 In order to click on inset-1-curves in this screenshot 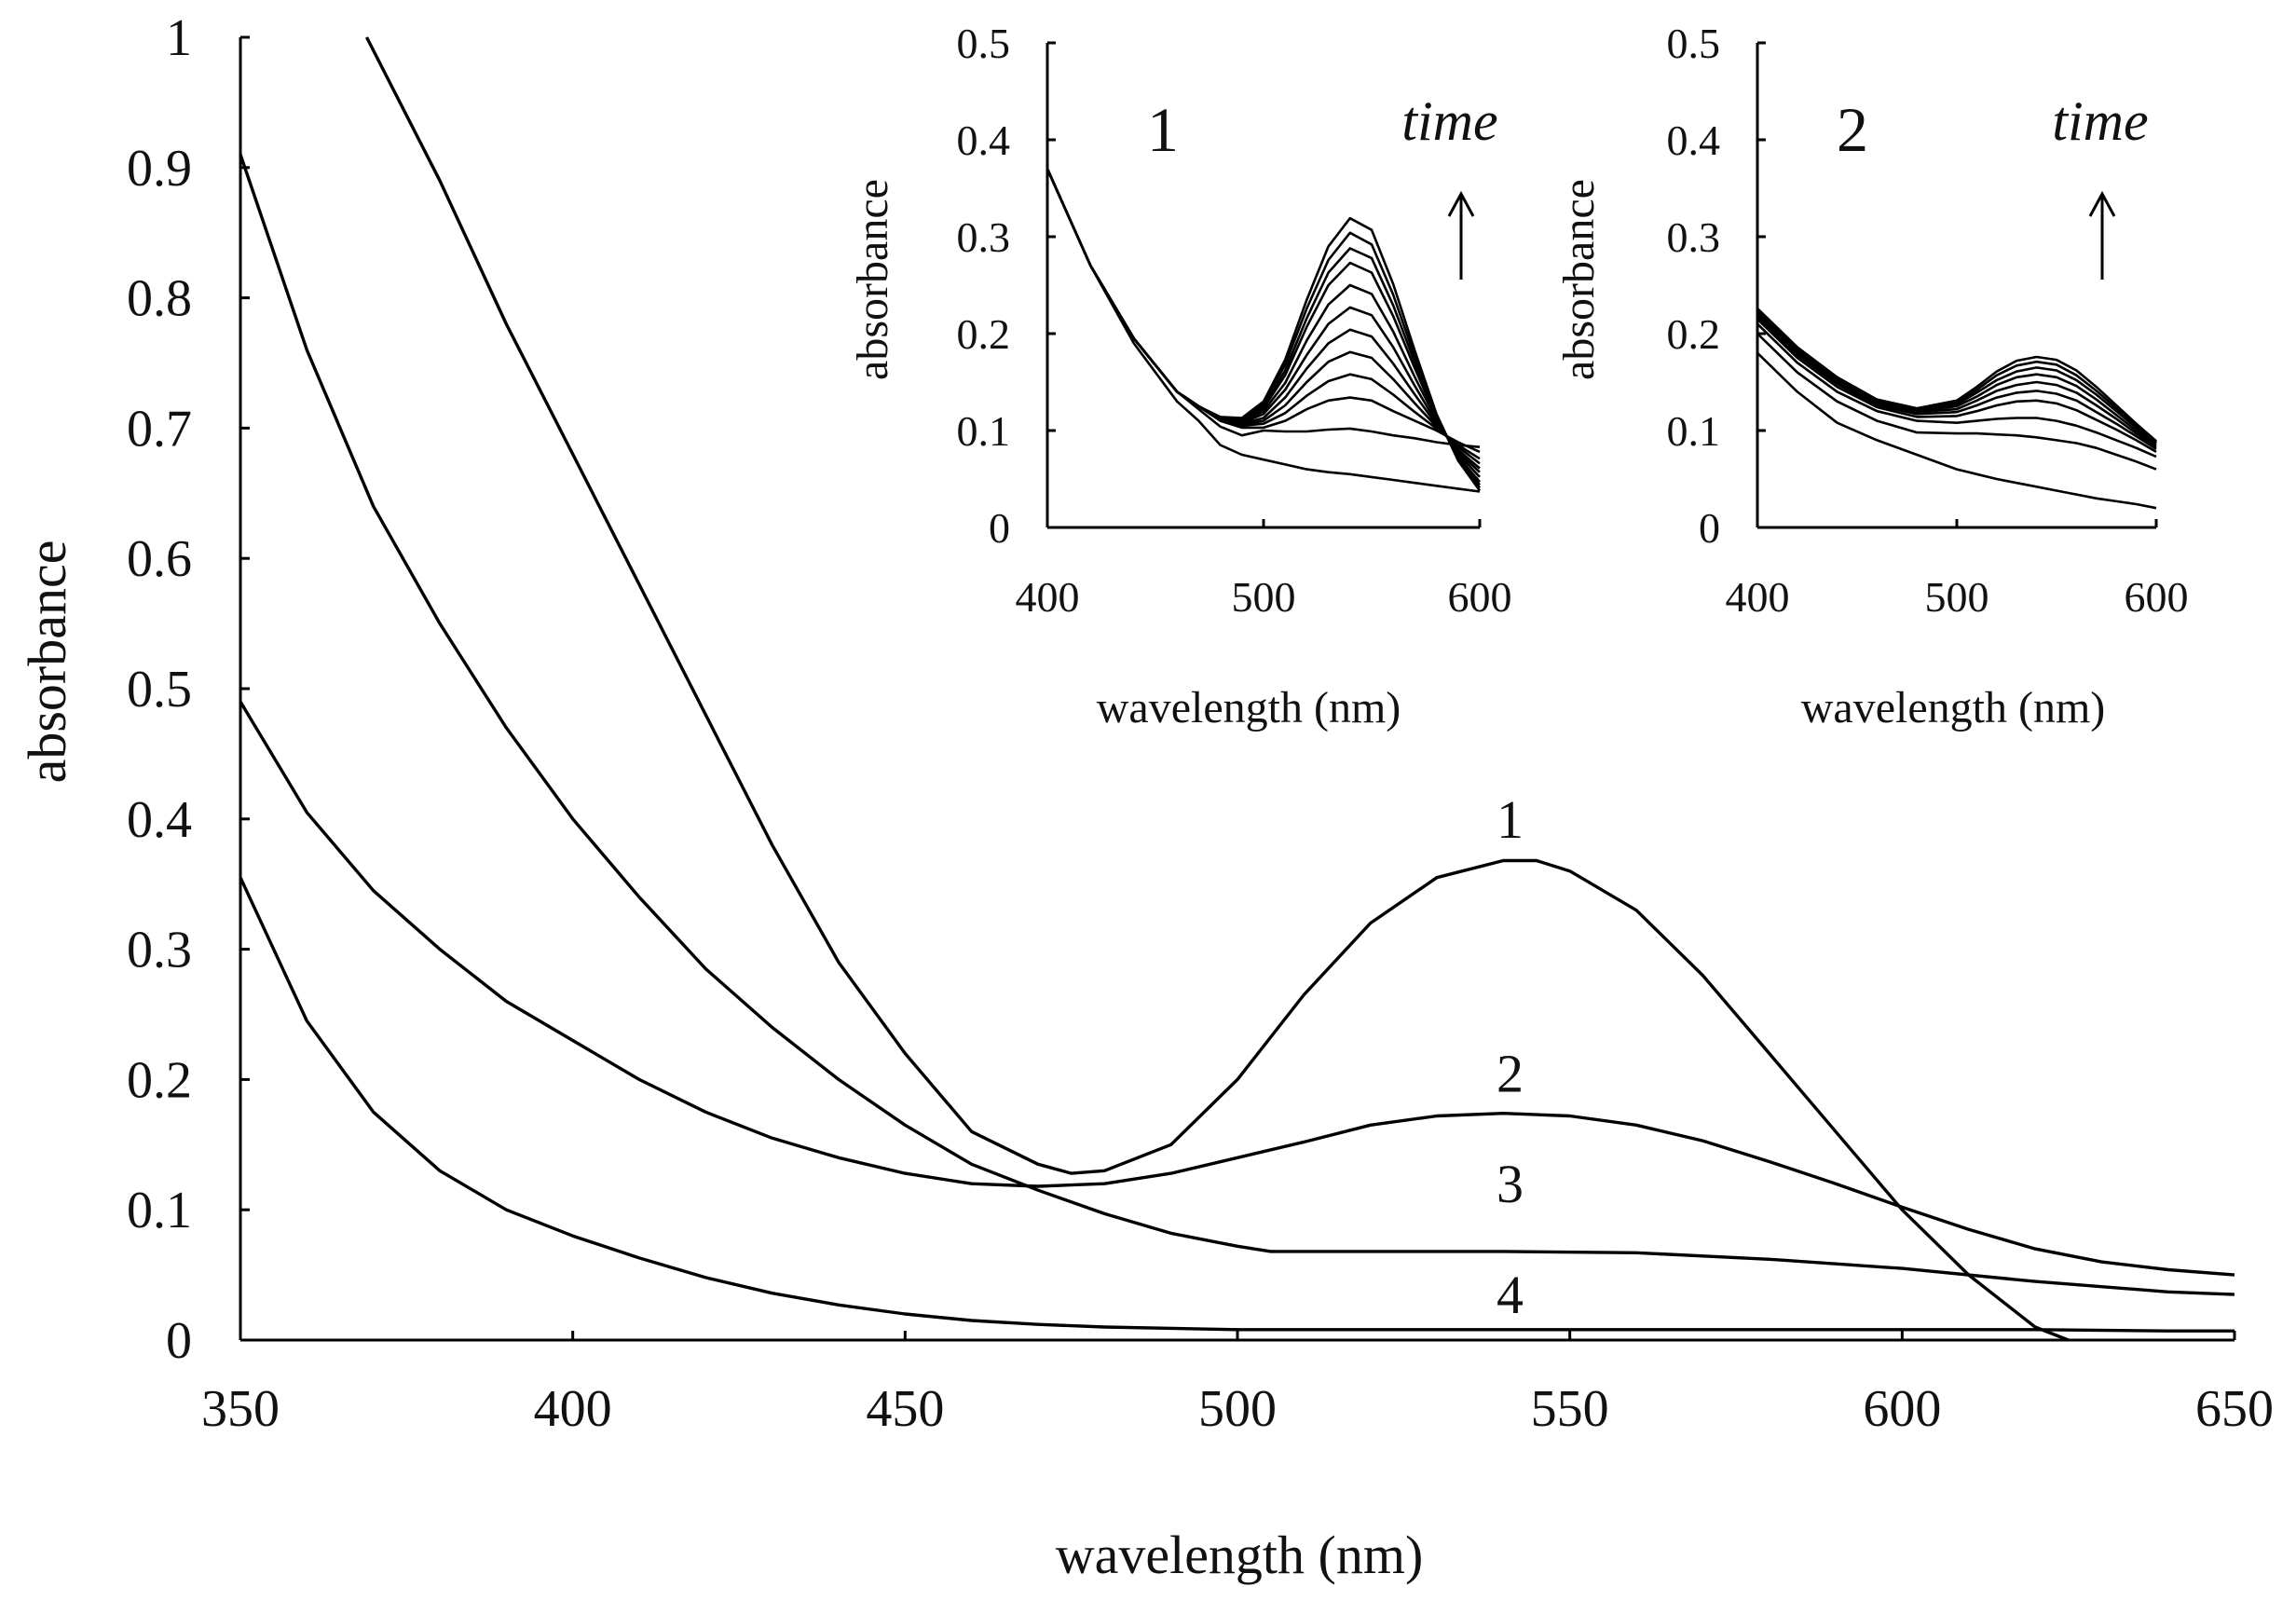, I will do `click(1264, 330)`.